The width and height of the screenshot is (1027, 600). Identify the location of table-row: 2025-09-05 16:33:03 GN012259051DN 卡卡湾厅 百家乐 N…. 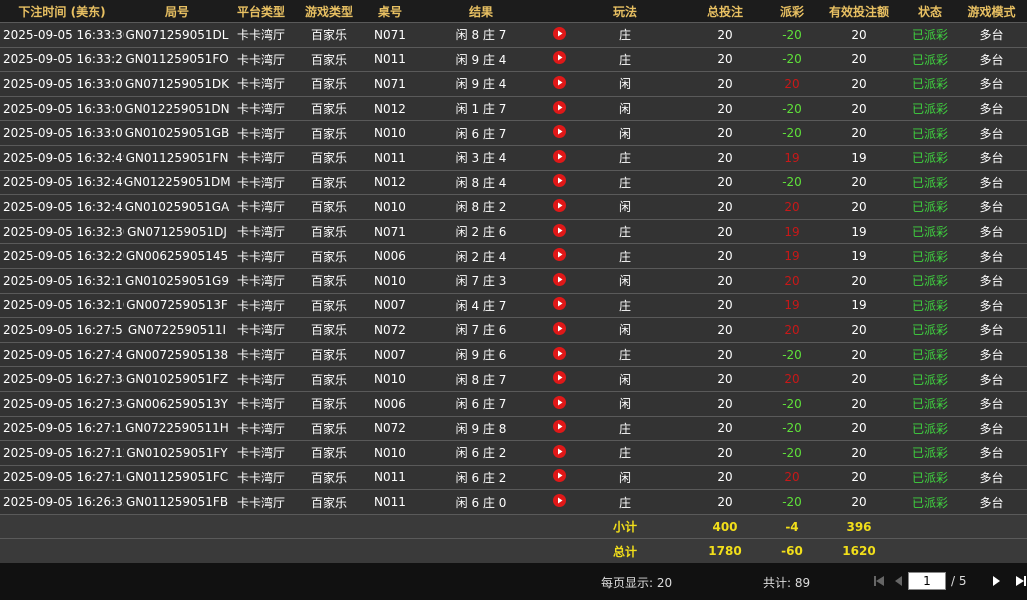
(513, 108).